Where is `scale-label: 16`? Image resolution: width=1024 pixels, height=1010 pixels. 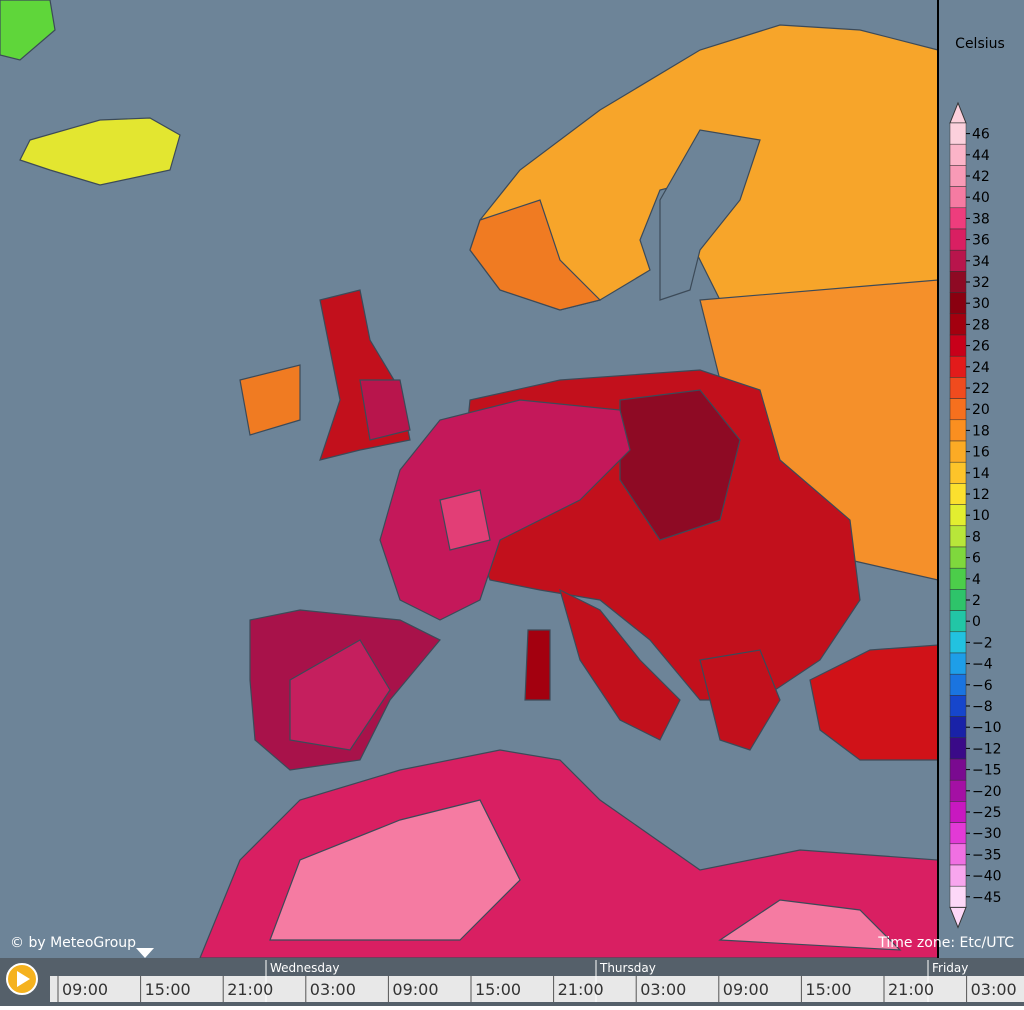 scale-label: 16 is located at coordinates (981, 453).